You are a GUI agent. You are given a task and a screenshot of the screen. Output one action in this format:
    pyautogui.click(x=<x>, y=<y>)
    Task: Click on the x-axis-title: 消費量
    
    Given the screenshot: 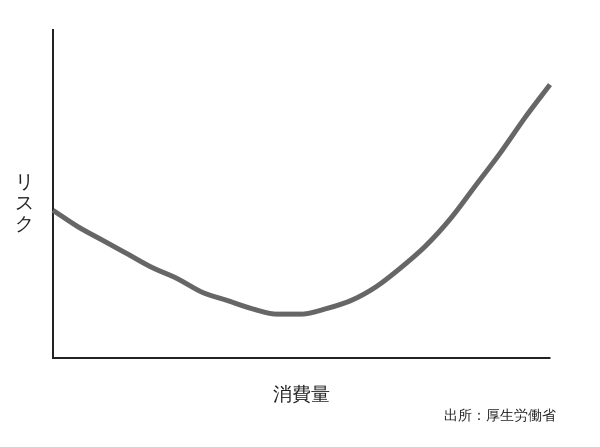 What is the action you would take?
    pyautogui.click(x=301, y=395)
    